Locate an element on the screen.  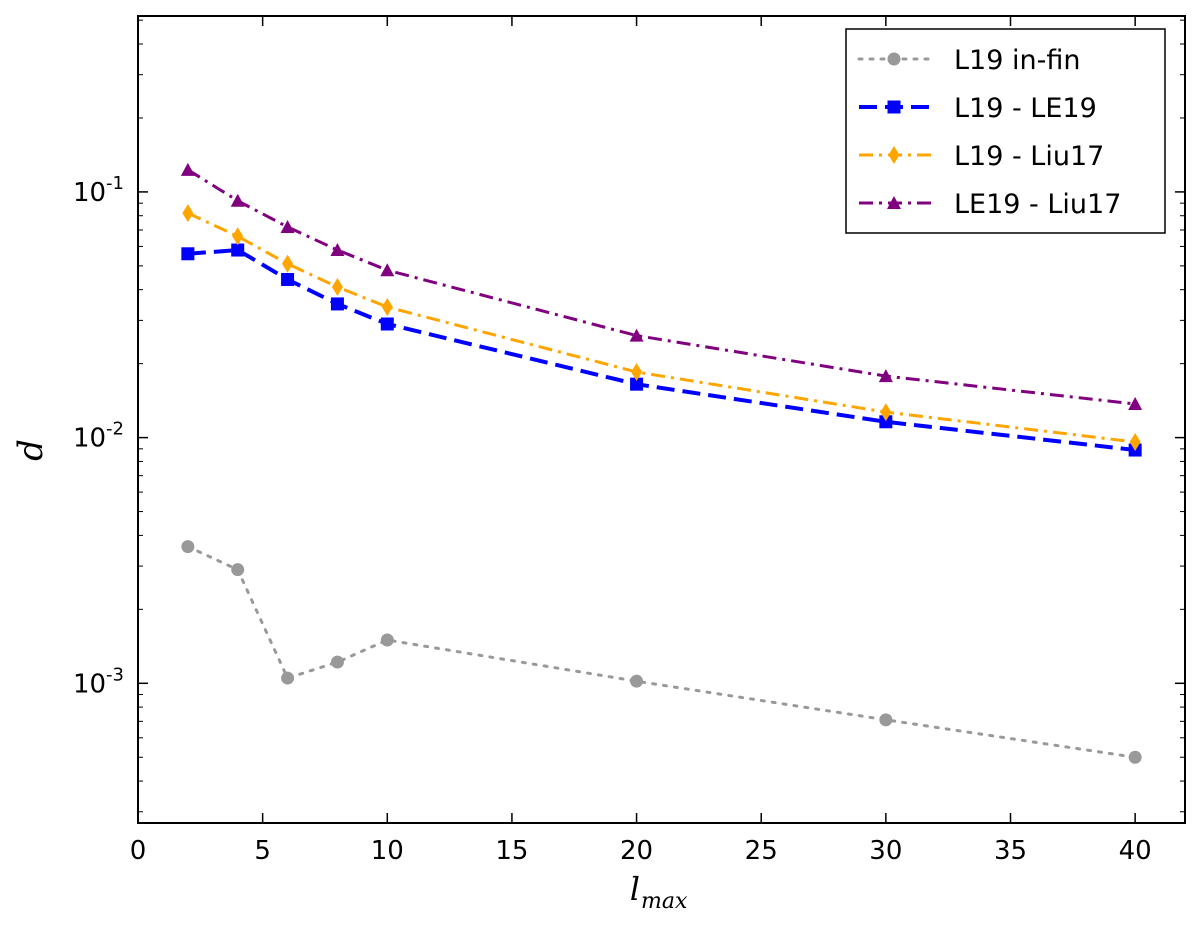
x-tick-label: 40 is located at coordinates (1135, 851).